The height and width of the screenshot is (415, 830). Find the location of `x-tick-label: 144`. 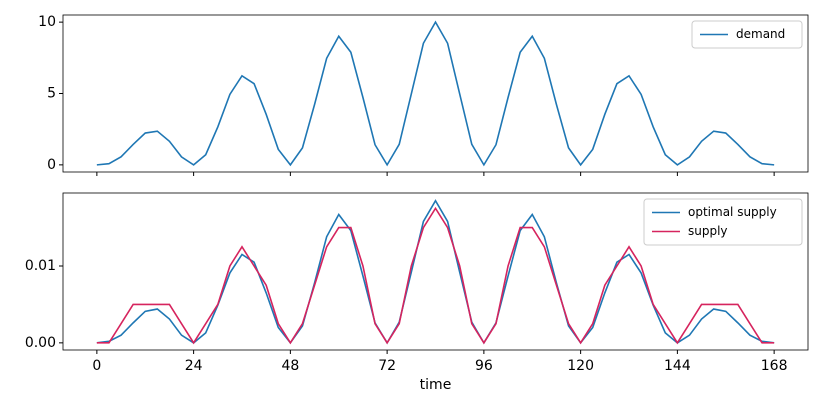

x-tick-label: 144 is located at coordinates (677, 366).